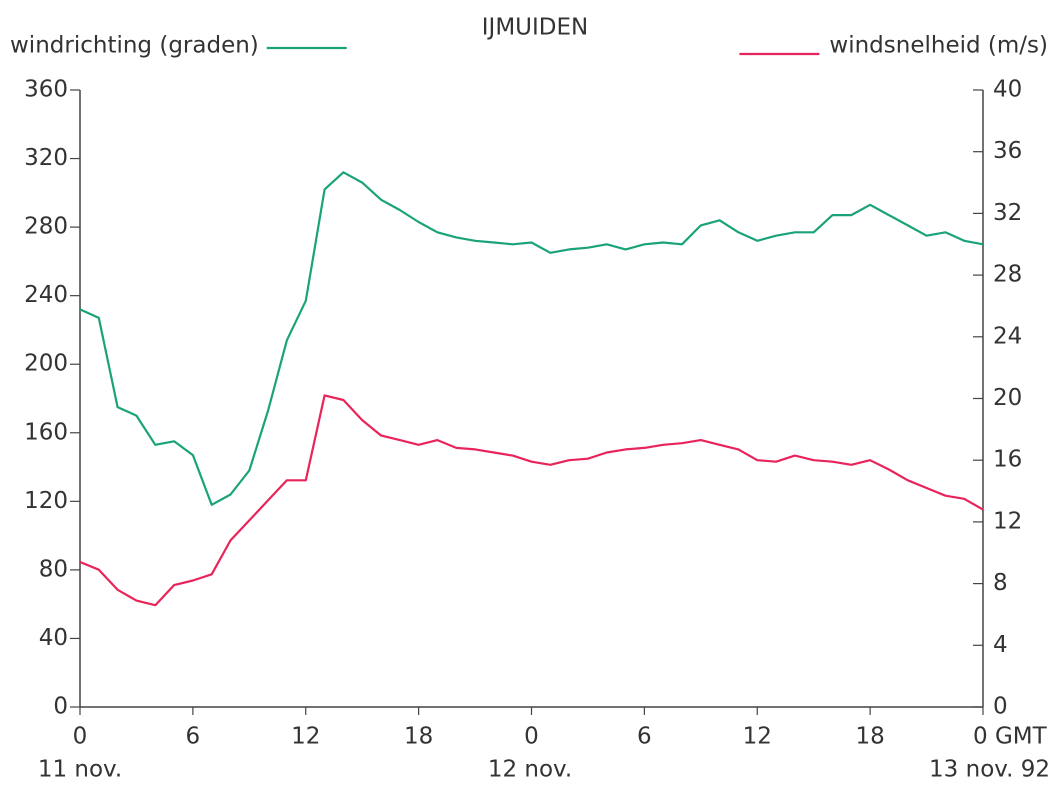 The image size is (1056, 796). Describe the element at coordinates (80, 770) in the screenshot. I see `date-label: 11 nov.` at that location.